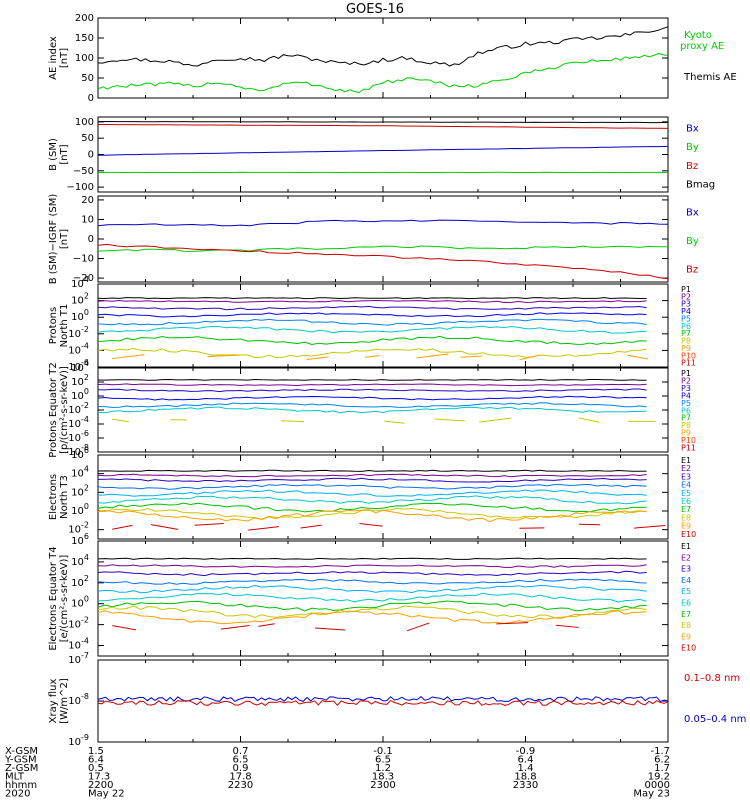  I want to click on y-tick-label: 150, so click(84, 38).